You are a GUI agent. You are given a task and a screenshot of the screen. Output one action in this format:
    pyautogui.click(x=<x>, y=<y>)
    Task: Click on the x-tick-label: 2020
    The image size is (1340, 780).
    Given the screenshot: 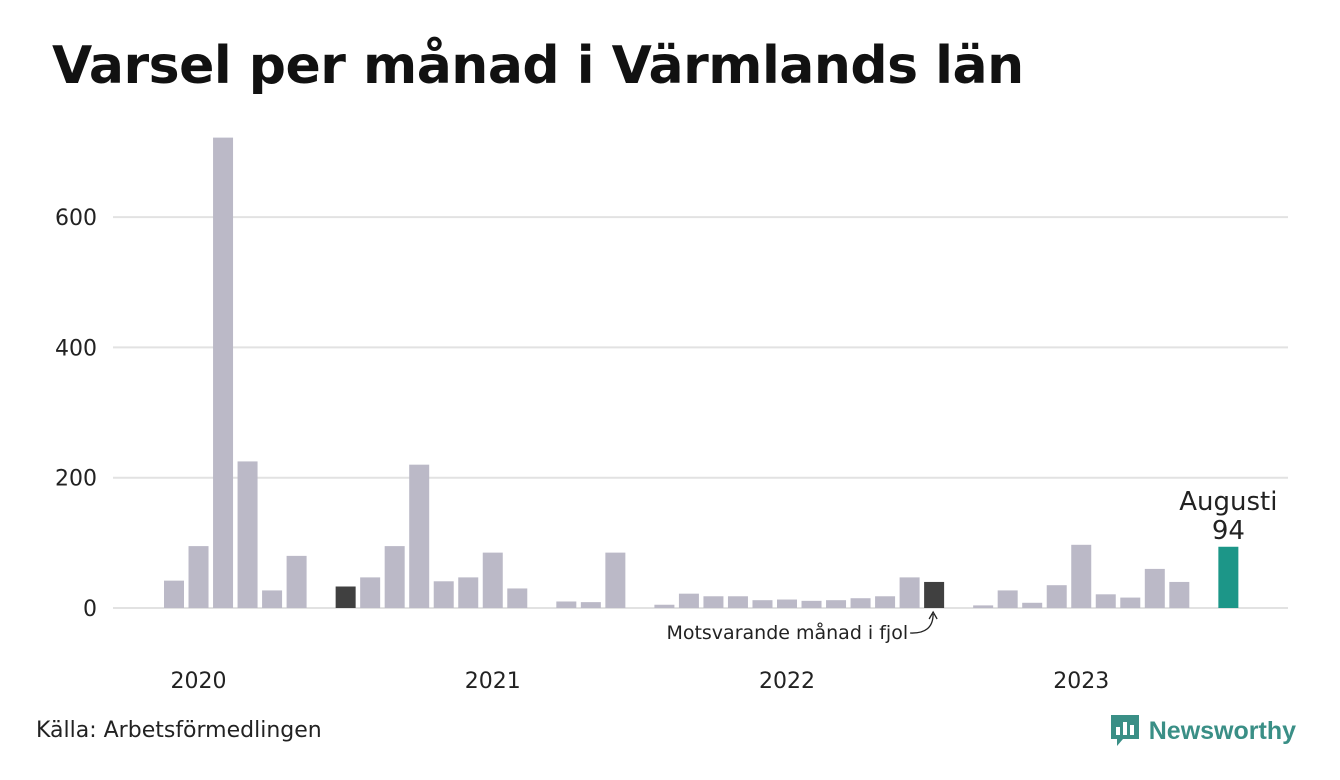 What is the action you would take?
    pyautogui.click(x=199, y=681)
    